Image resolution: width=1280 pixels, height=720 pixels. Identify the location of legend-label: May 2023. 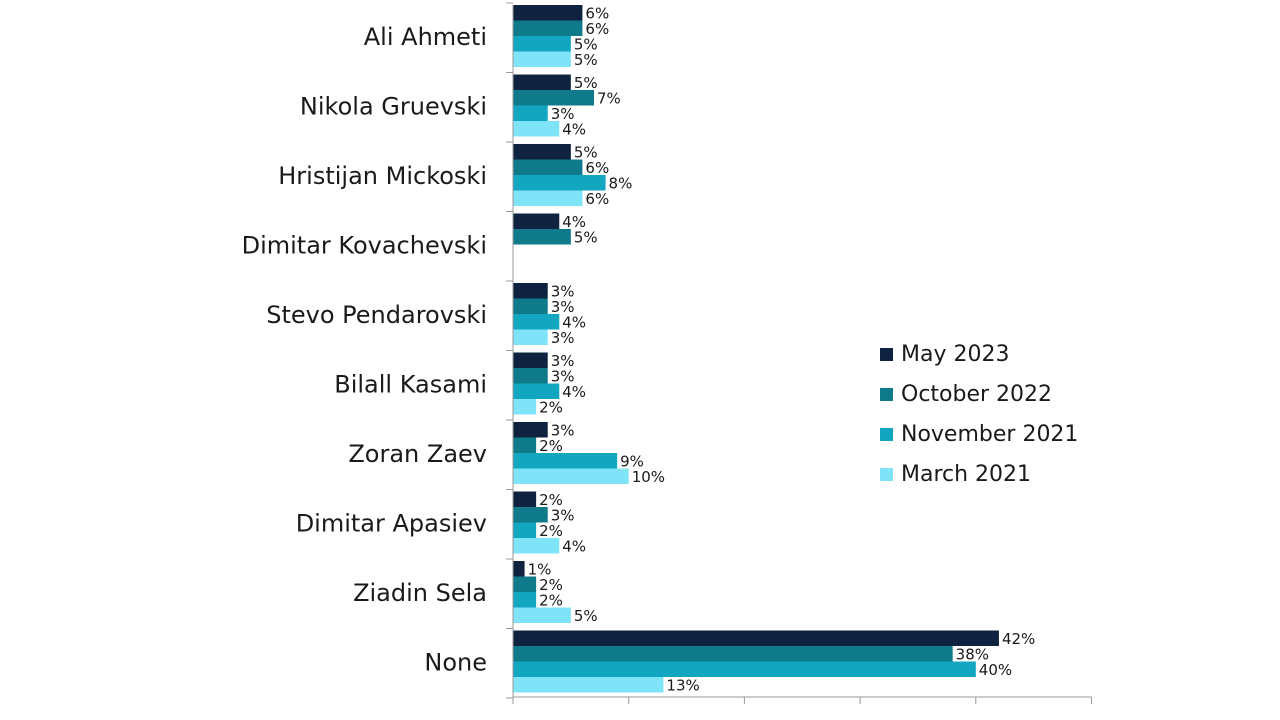
(955, 354).